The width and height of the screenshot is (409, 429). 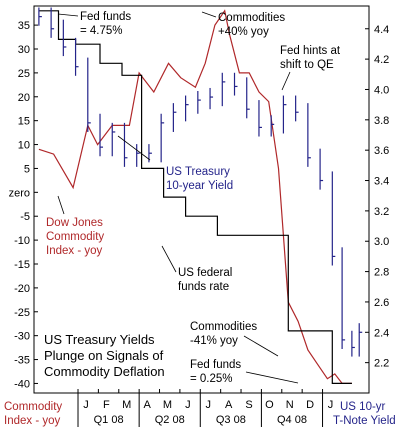 I want to click on annotation-commodity-index-3: Index - yoy, so click(x=74, y=251).